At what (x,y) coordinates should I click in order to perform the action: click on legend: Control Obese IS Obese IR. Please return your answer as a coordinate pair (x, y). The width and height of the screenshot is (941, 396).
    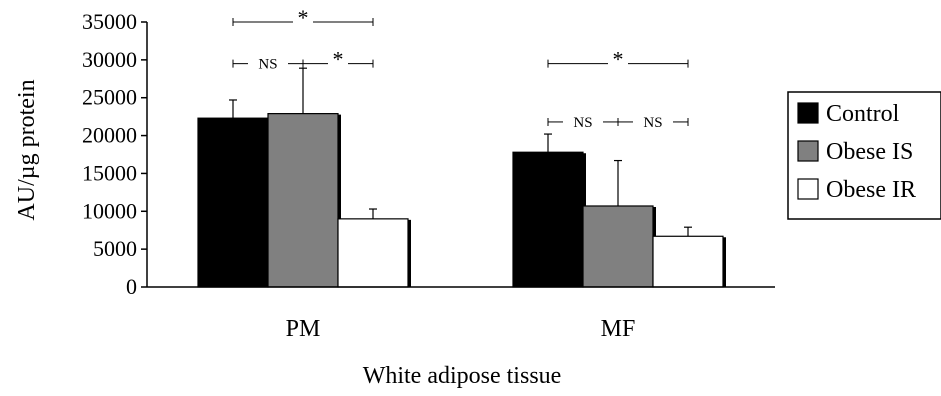
    Looking at the image, I should click on (864, 155).